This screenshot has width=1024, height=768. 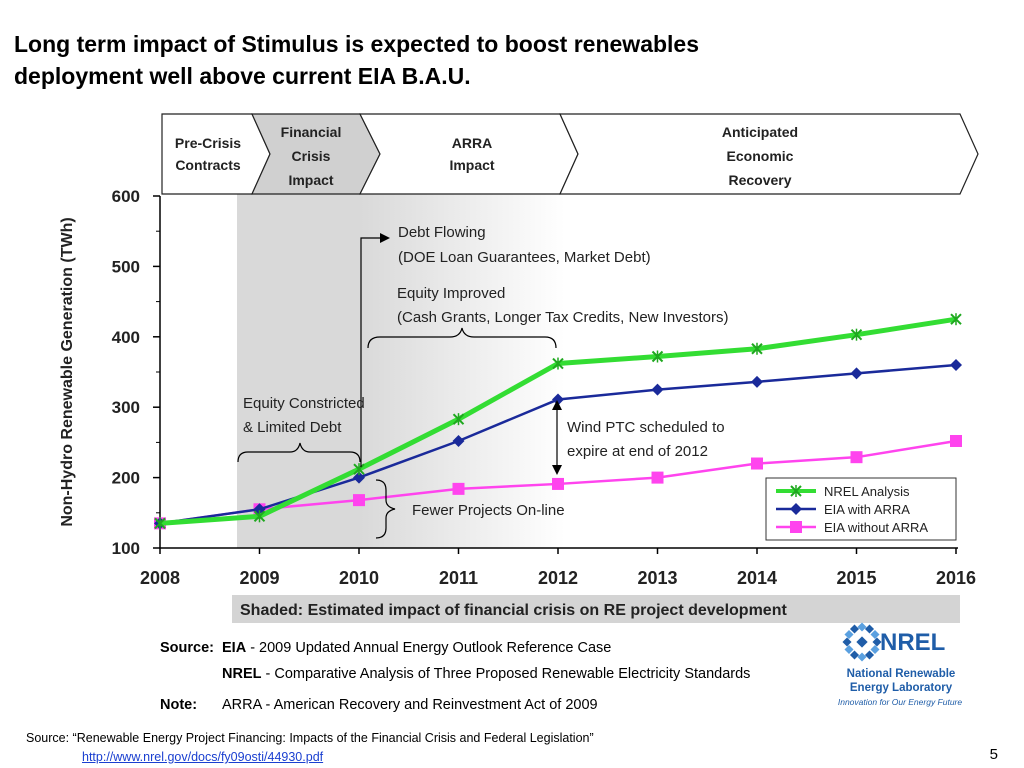 I want to click on fewer-brace, so click(x=385, y=509).